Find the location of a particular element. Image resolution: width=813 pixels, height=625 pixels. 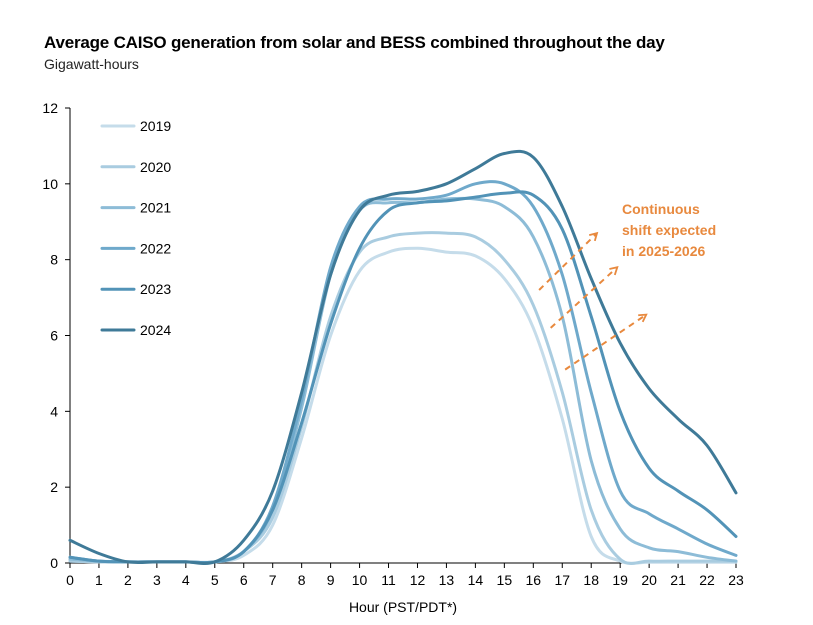

x-tick-label: 7 is located at coordinates (273, 580).